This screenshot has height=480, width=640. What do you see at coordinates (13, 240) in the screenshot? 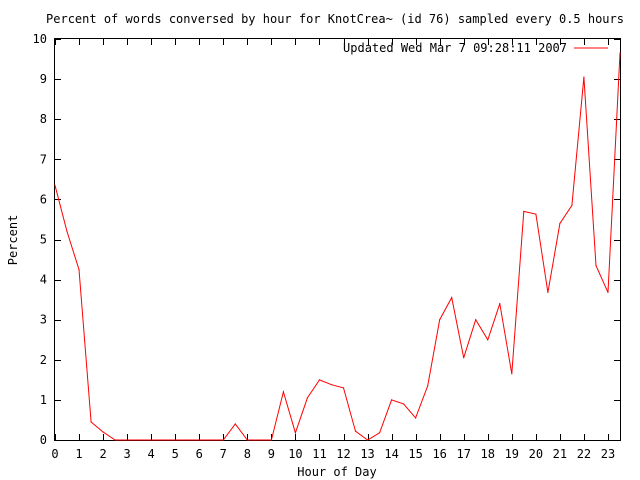
I see `y-axis-label: Percent` at bounding box center [13, 240].